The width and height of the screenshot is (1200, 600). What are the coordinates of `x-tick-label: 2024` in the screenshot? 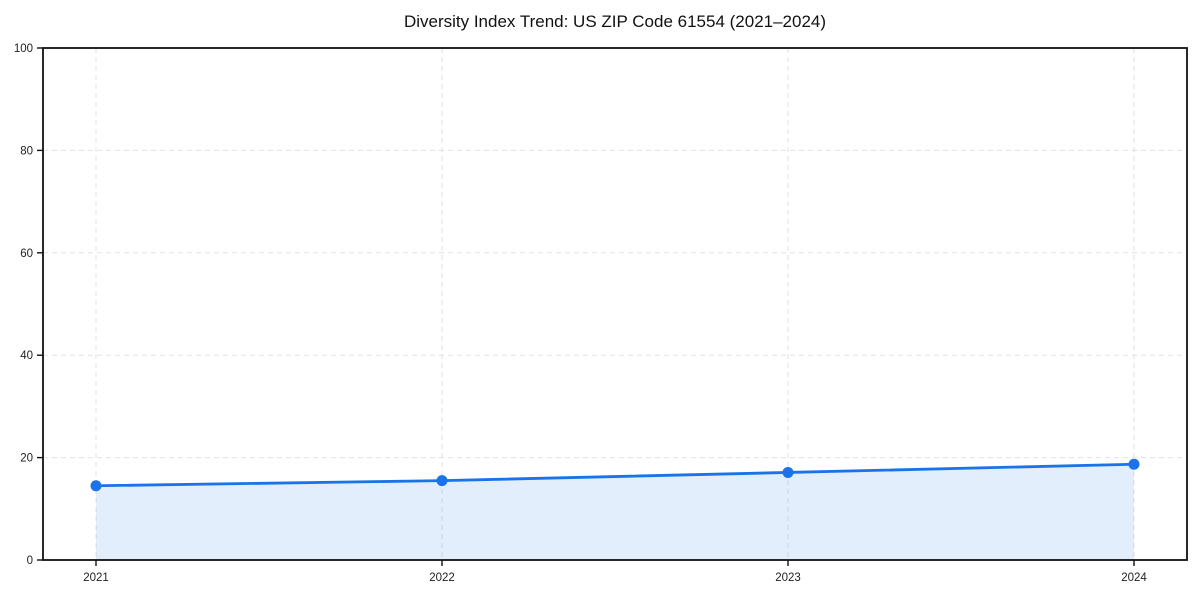 It's located at (1134, 578).